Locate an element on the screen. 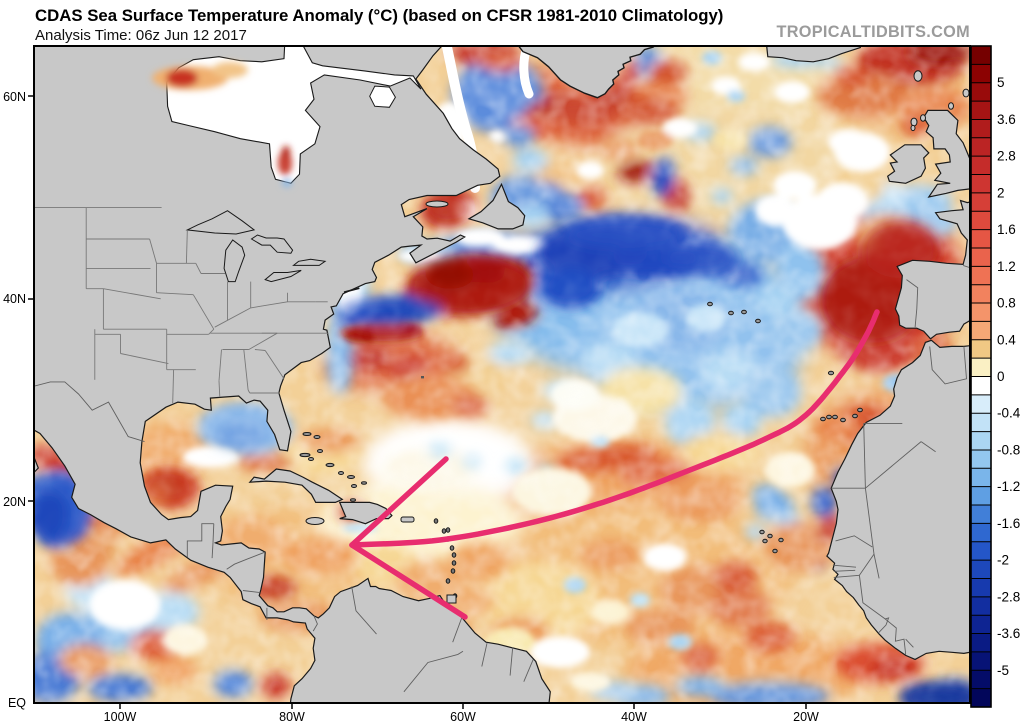 The height and width of the screenshot is (724, 1024). svg-text: Analysis Time: 06z Jun 12 2017 is located at coordinates (141, 35).